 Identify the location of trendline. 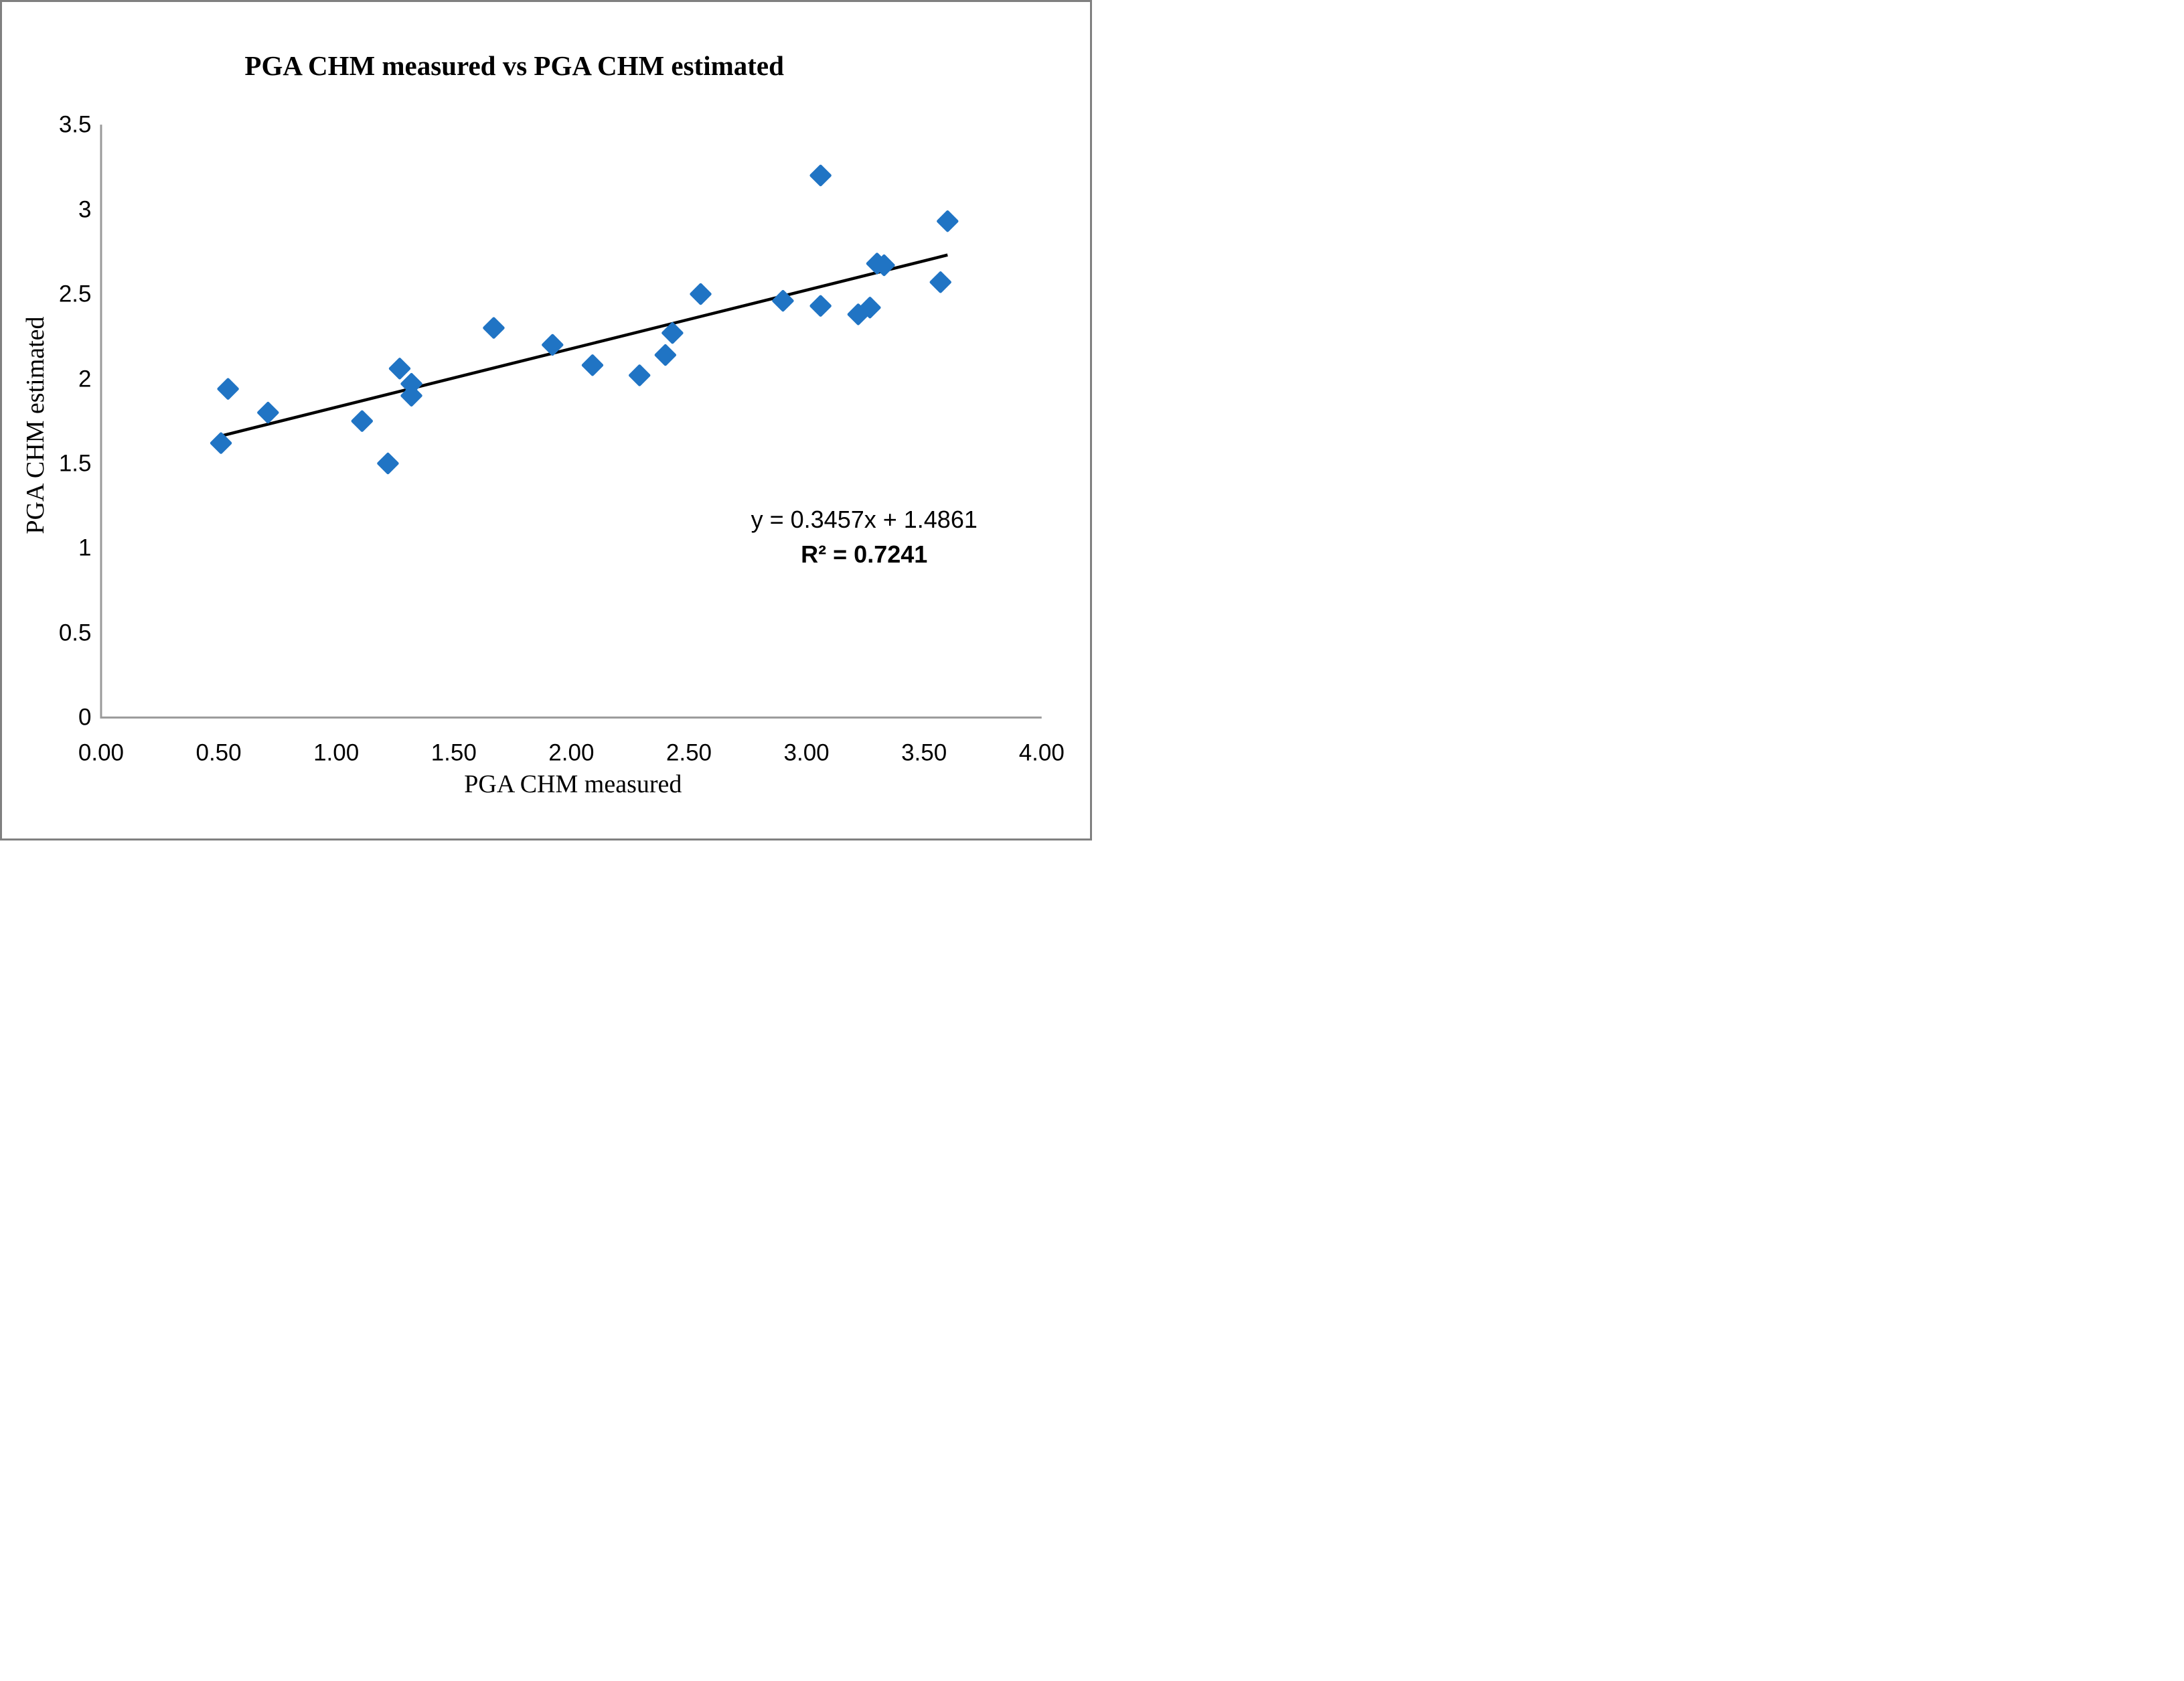
(584, 345).